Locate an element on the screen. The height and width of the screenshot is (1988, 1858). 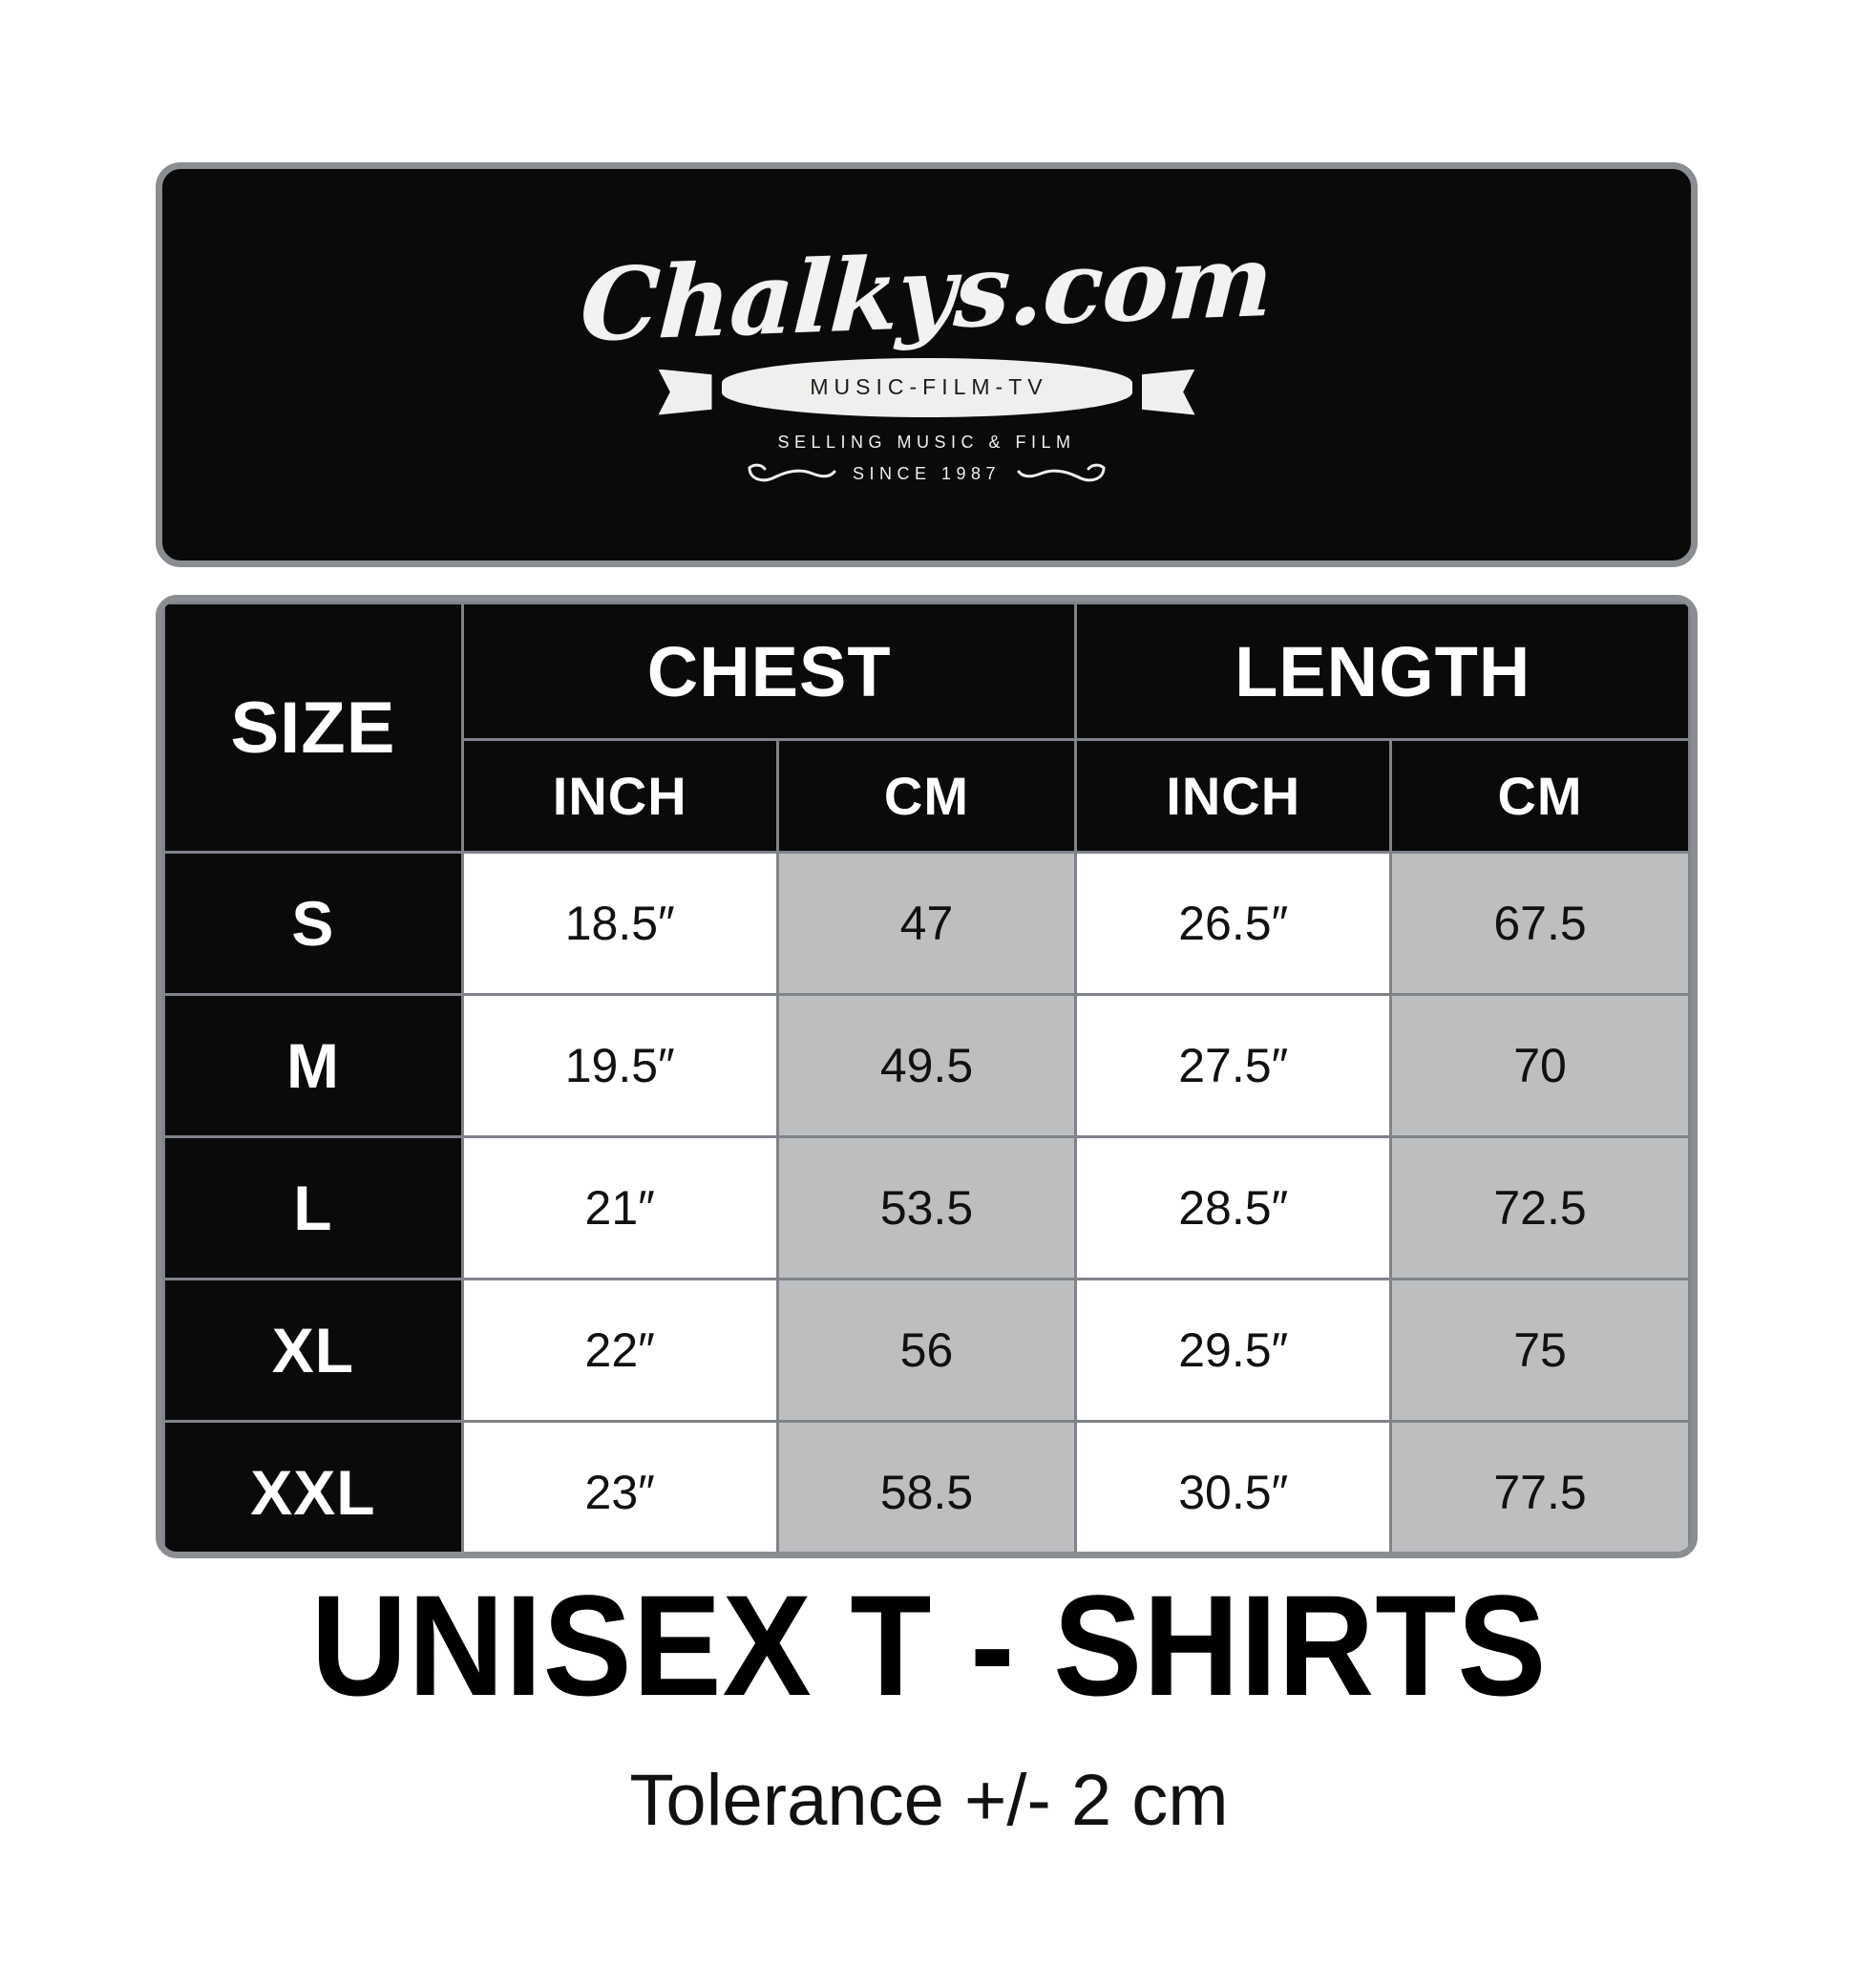
ribbon-band: MUSIC-FILM-TV is located at coordinates (926, 387).